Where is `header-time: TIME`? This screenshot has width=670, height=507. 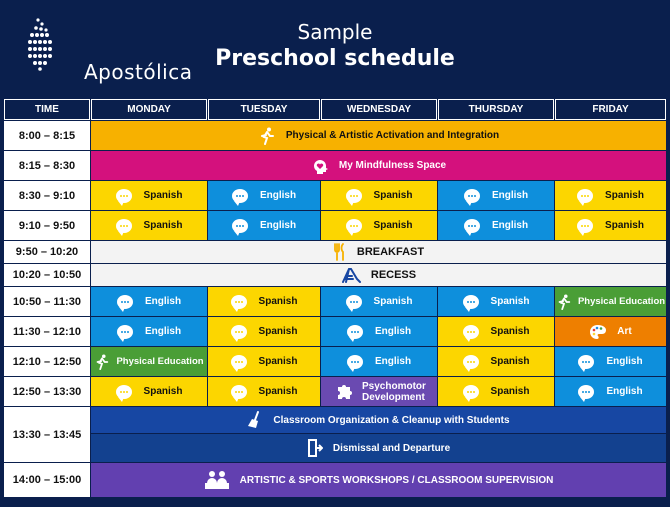
header-time: TIME is located at coordinates (47, 109).